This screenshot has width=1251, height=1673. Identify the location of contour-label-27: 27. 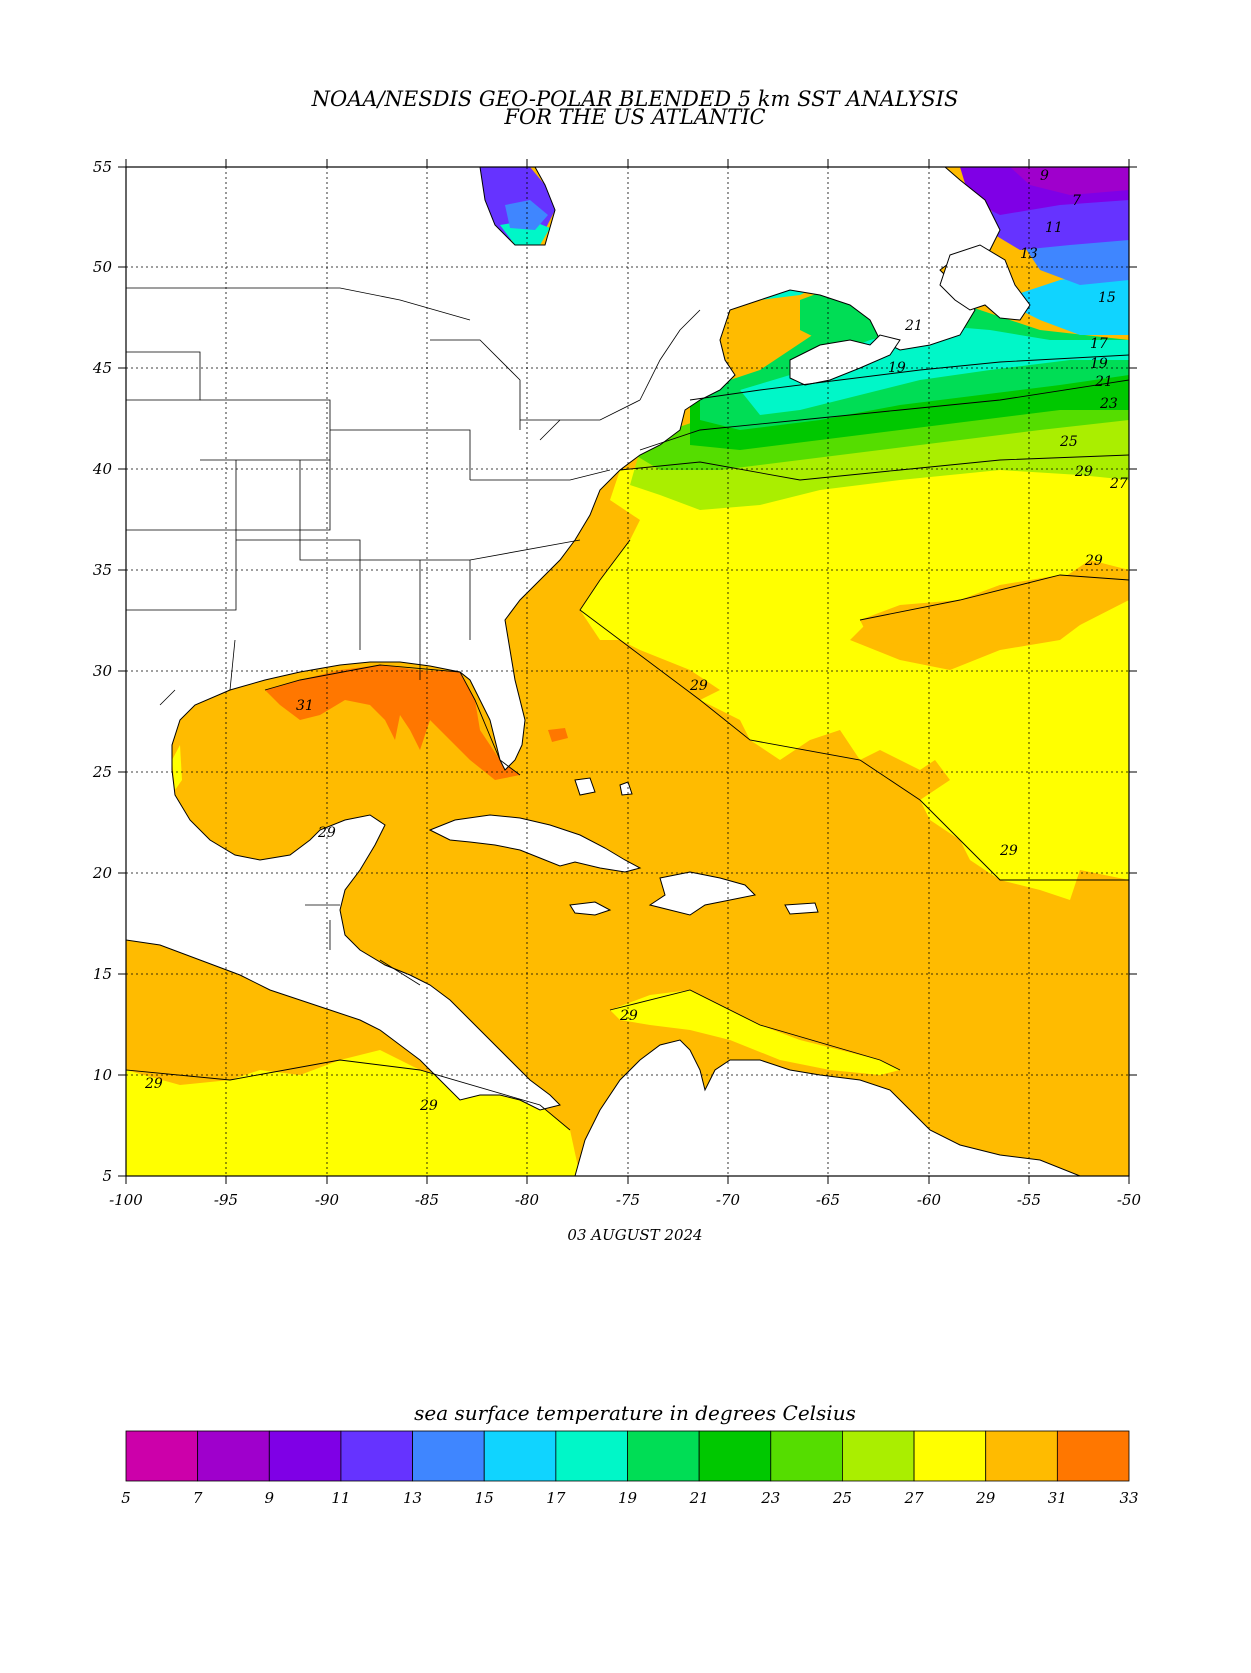
(1118, 484).